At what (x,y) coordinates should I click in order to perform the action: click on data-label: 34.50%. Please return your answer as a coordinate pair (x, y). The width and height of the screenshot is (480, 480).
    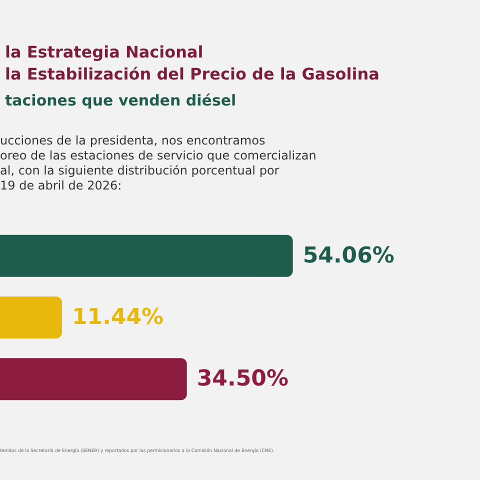
    Looking at the image, I should click on (242, 379).